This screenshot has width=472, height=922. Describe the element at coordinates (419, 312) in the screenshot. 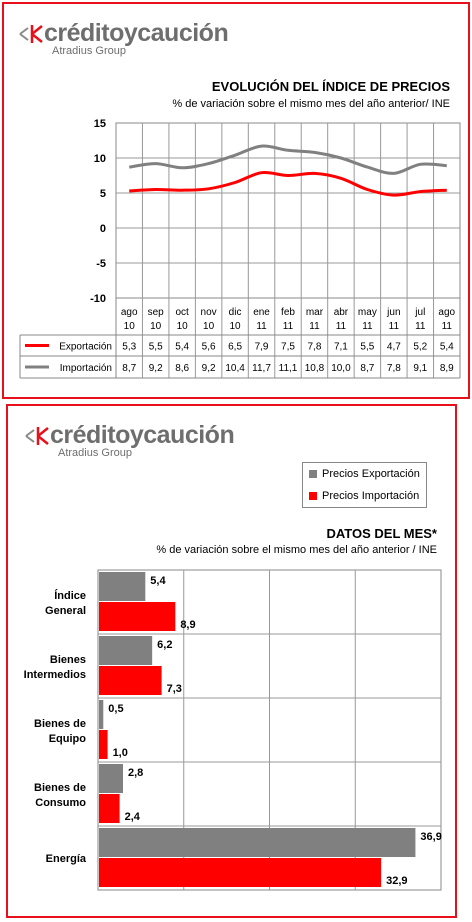

I see `x-tick-label: jul` at that location.